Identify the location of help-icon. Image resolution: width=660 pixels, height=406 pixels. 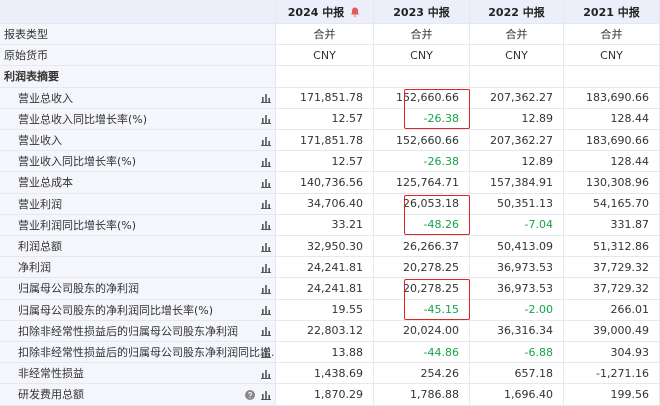
(250, 394).